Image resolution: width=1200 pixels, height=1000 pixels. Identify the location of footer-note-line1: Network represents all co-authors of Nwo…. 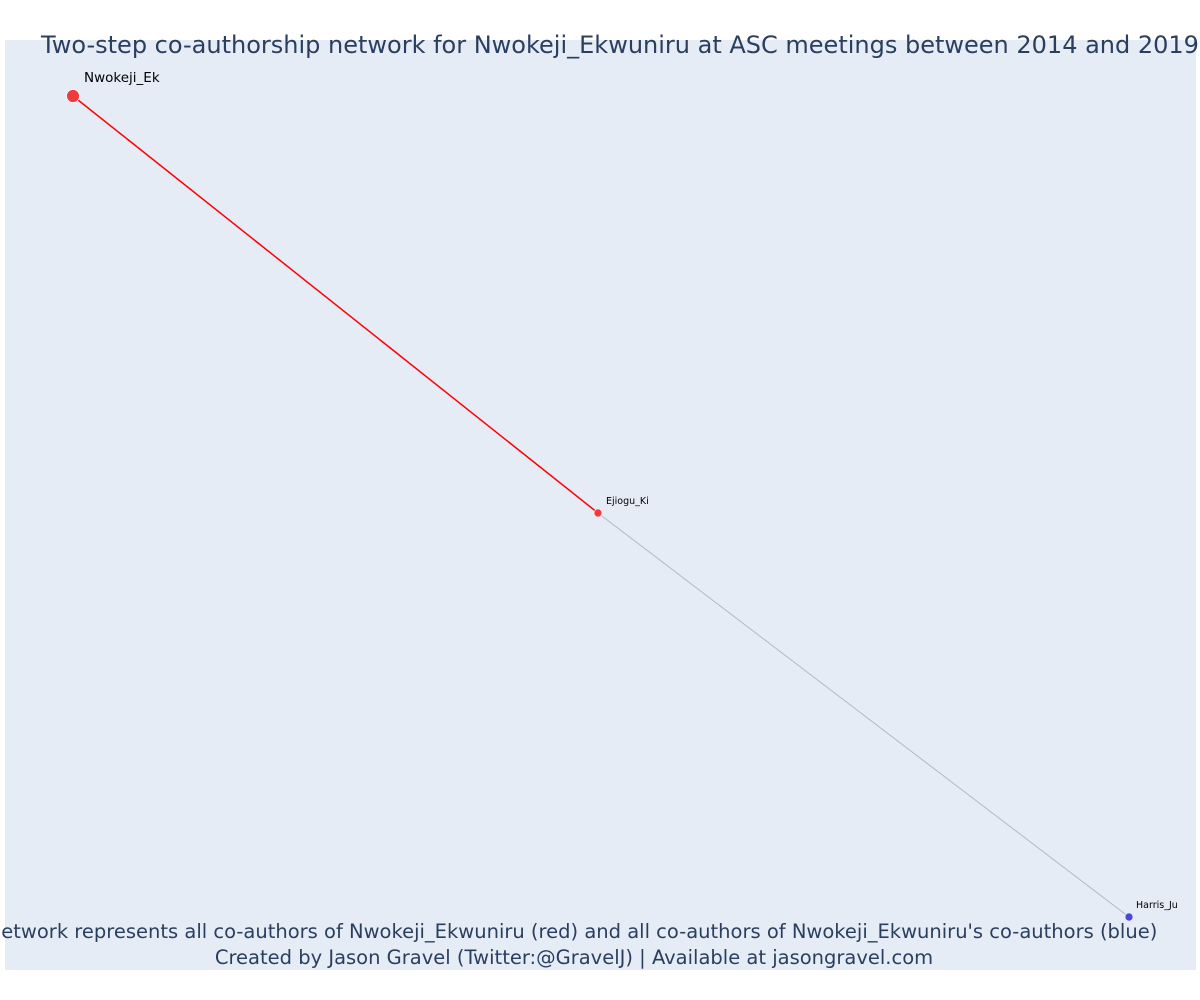
(578, 931).